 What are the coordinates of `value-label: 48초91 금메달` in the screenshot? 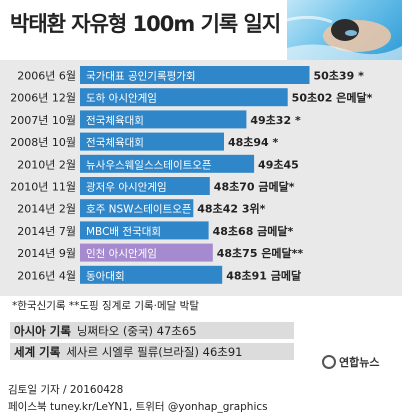 It's located at (263, 275).